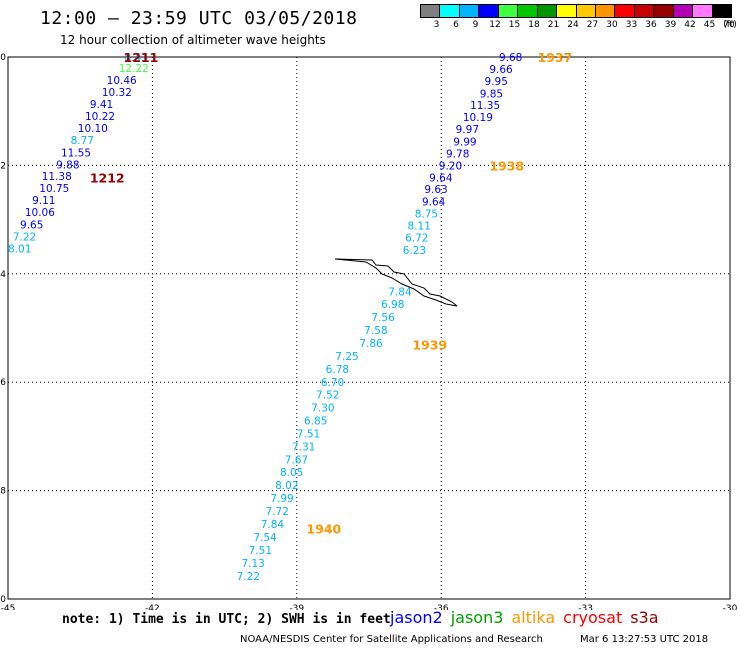  What do you see at coordinates (8, 607) in the screenshot?
I see `lon-tick-label: -45` at bounding box center [8, 607].